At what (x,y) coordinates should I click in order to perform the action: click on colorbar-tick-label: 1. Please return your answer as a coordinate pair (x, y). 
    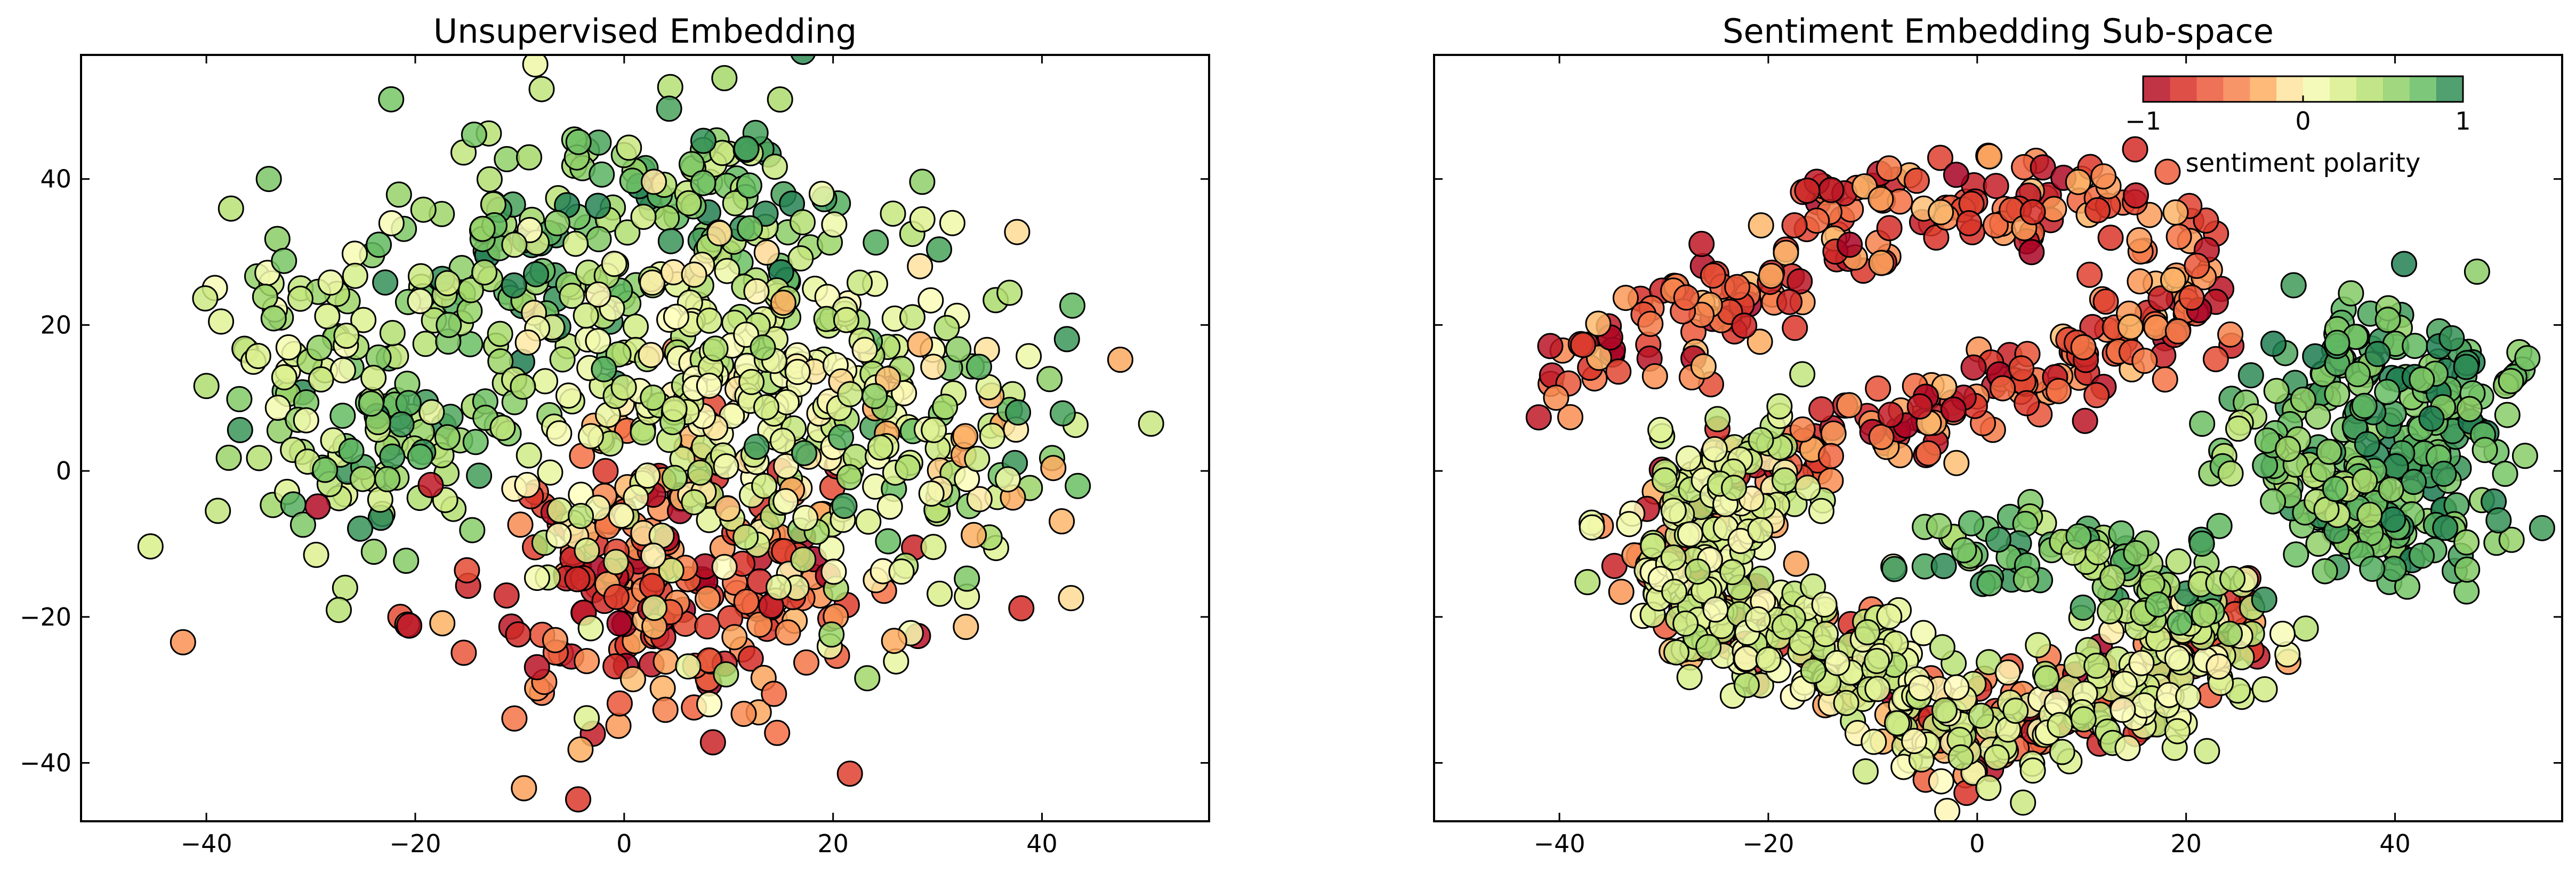
    Looking at the image, I should click on (2462, 121).